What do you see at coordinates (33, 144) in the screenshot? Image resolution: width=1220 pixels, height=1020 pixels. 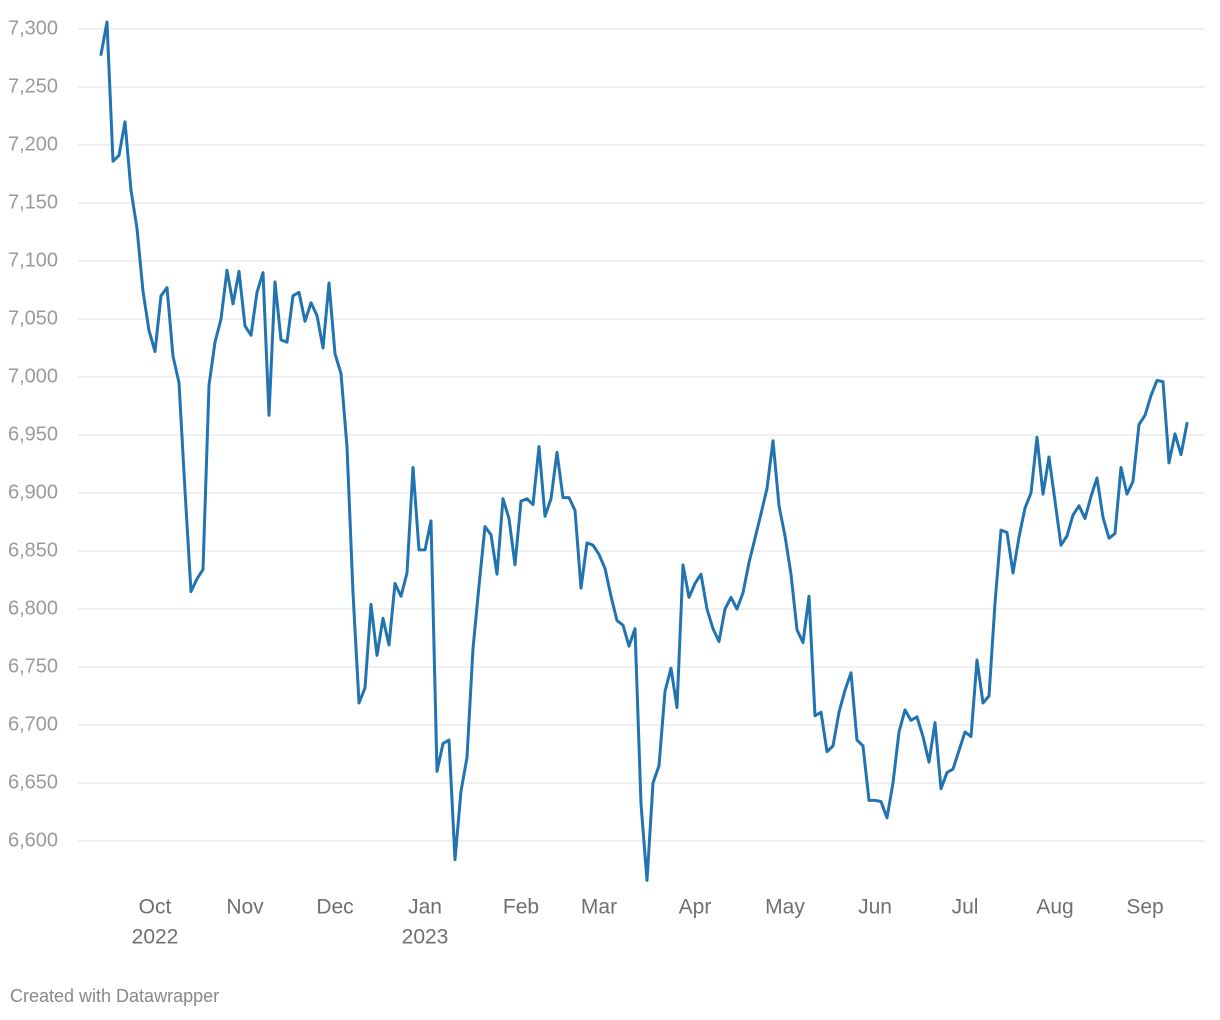 I see `y-tick-label: 7,200` at bounding box center [33, 144].